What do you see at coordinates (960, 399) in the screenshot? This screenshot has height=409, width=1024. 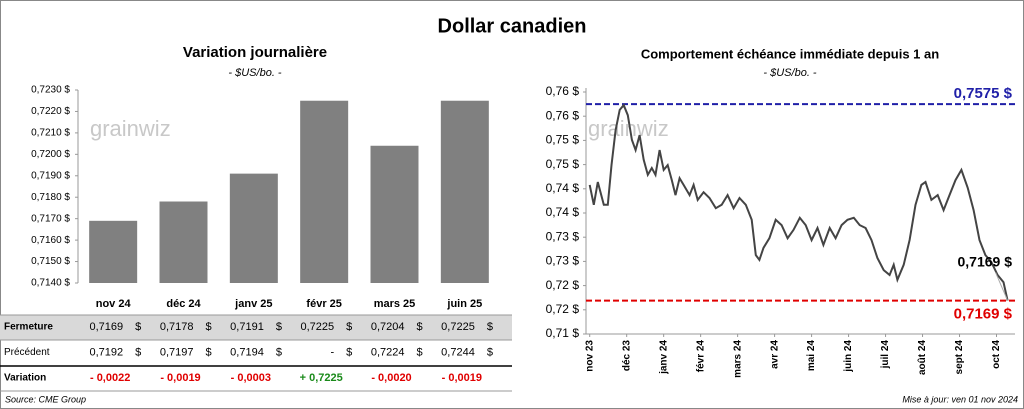 I see `updated: Mise à jour: ven 01 nov 2024` at bounding box center [960, 399].